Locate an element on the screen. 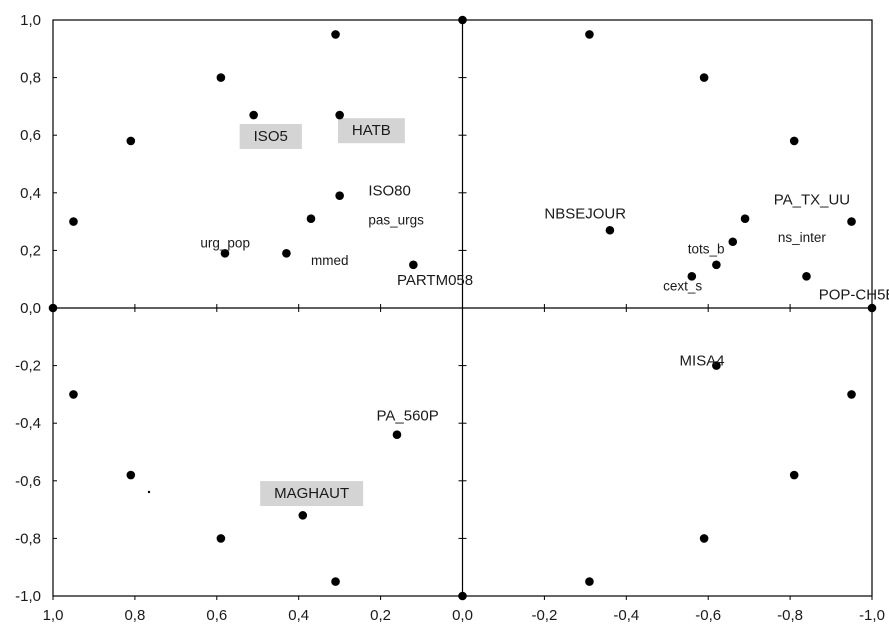 Image resolution: width=889 pixels, height=636 pixels. x-tick-label: -0,6 is located at coordinates (708, 615).